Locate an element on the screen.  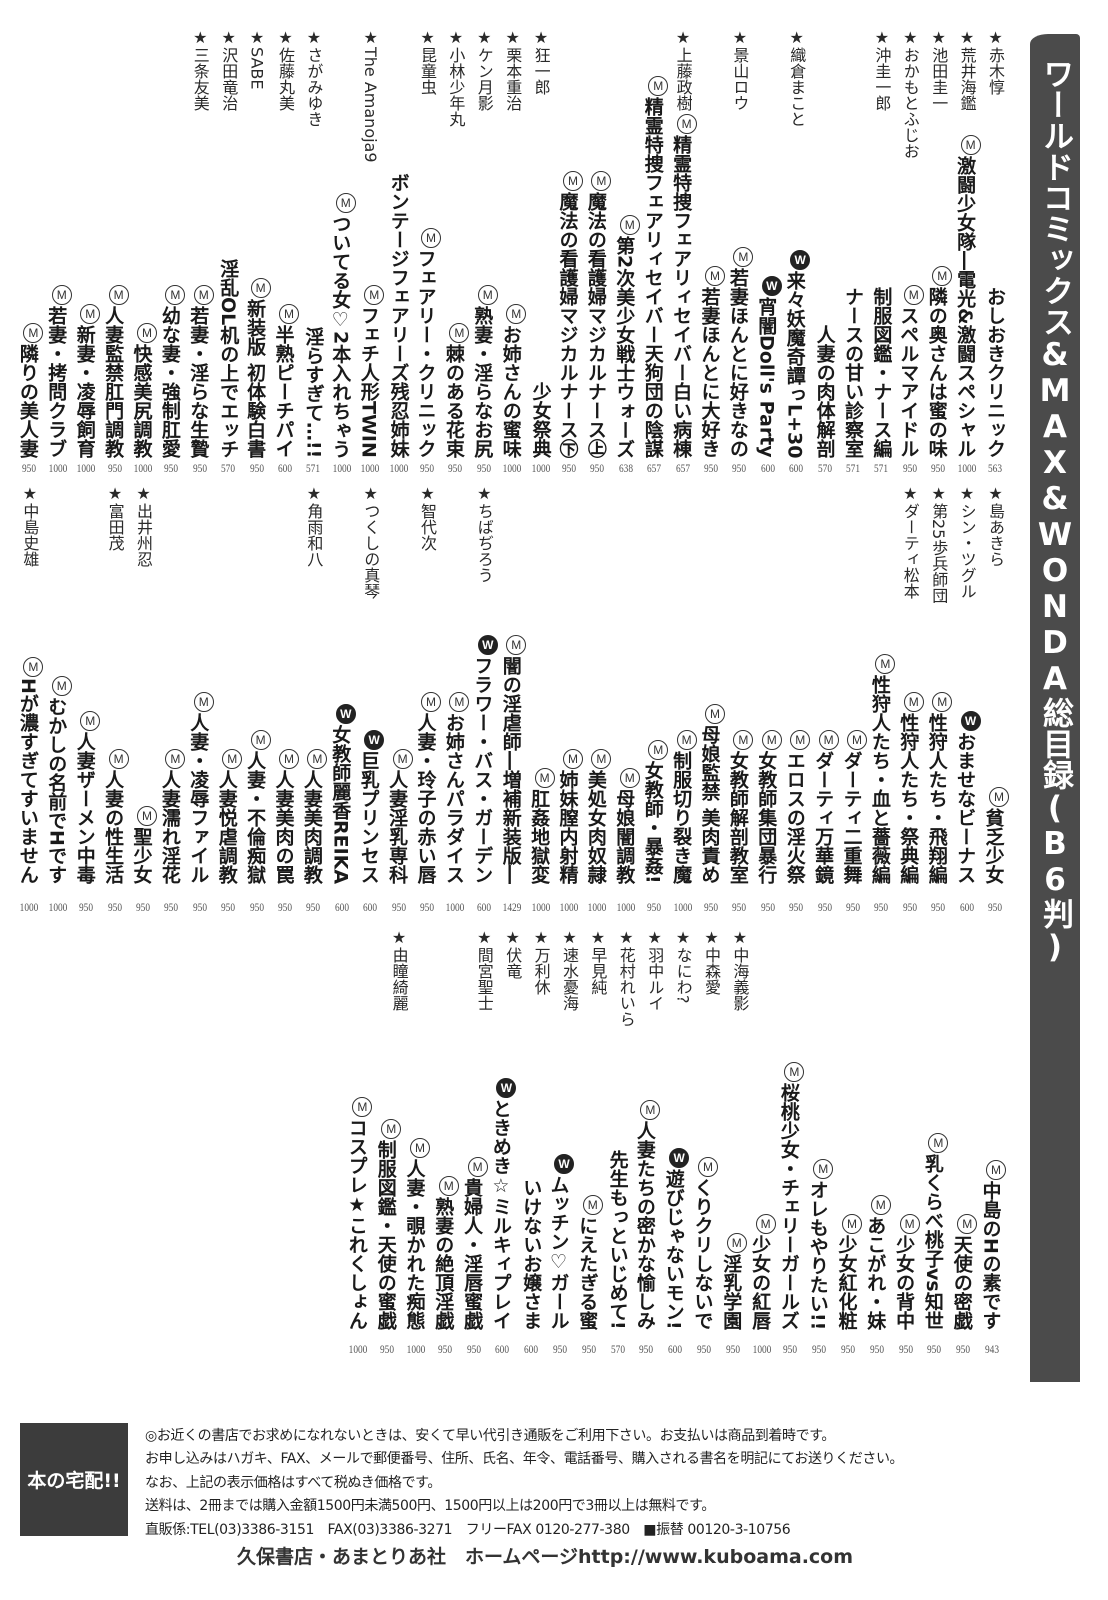
book-title-entry: M棘のある花束 is located at coordinates (455, 292).